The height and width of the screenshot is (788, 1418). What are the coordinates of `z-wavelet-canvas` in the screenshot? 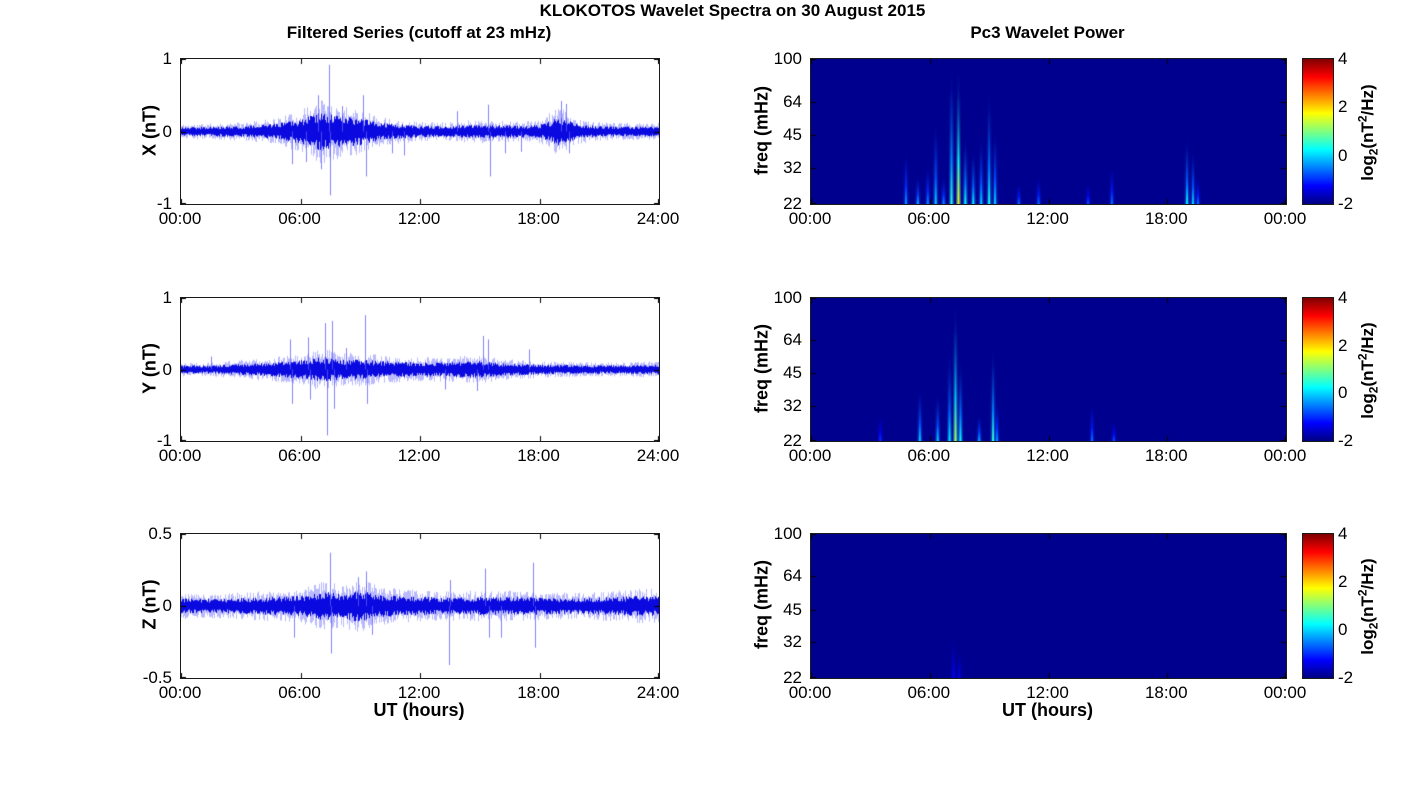 It's located at (1048, 606).